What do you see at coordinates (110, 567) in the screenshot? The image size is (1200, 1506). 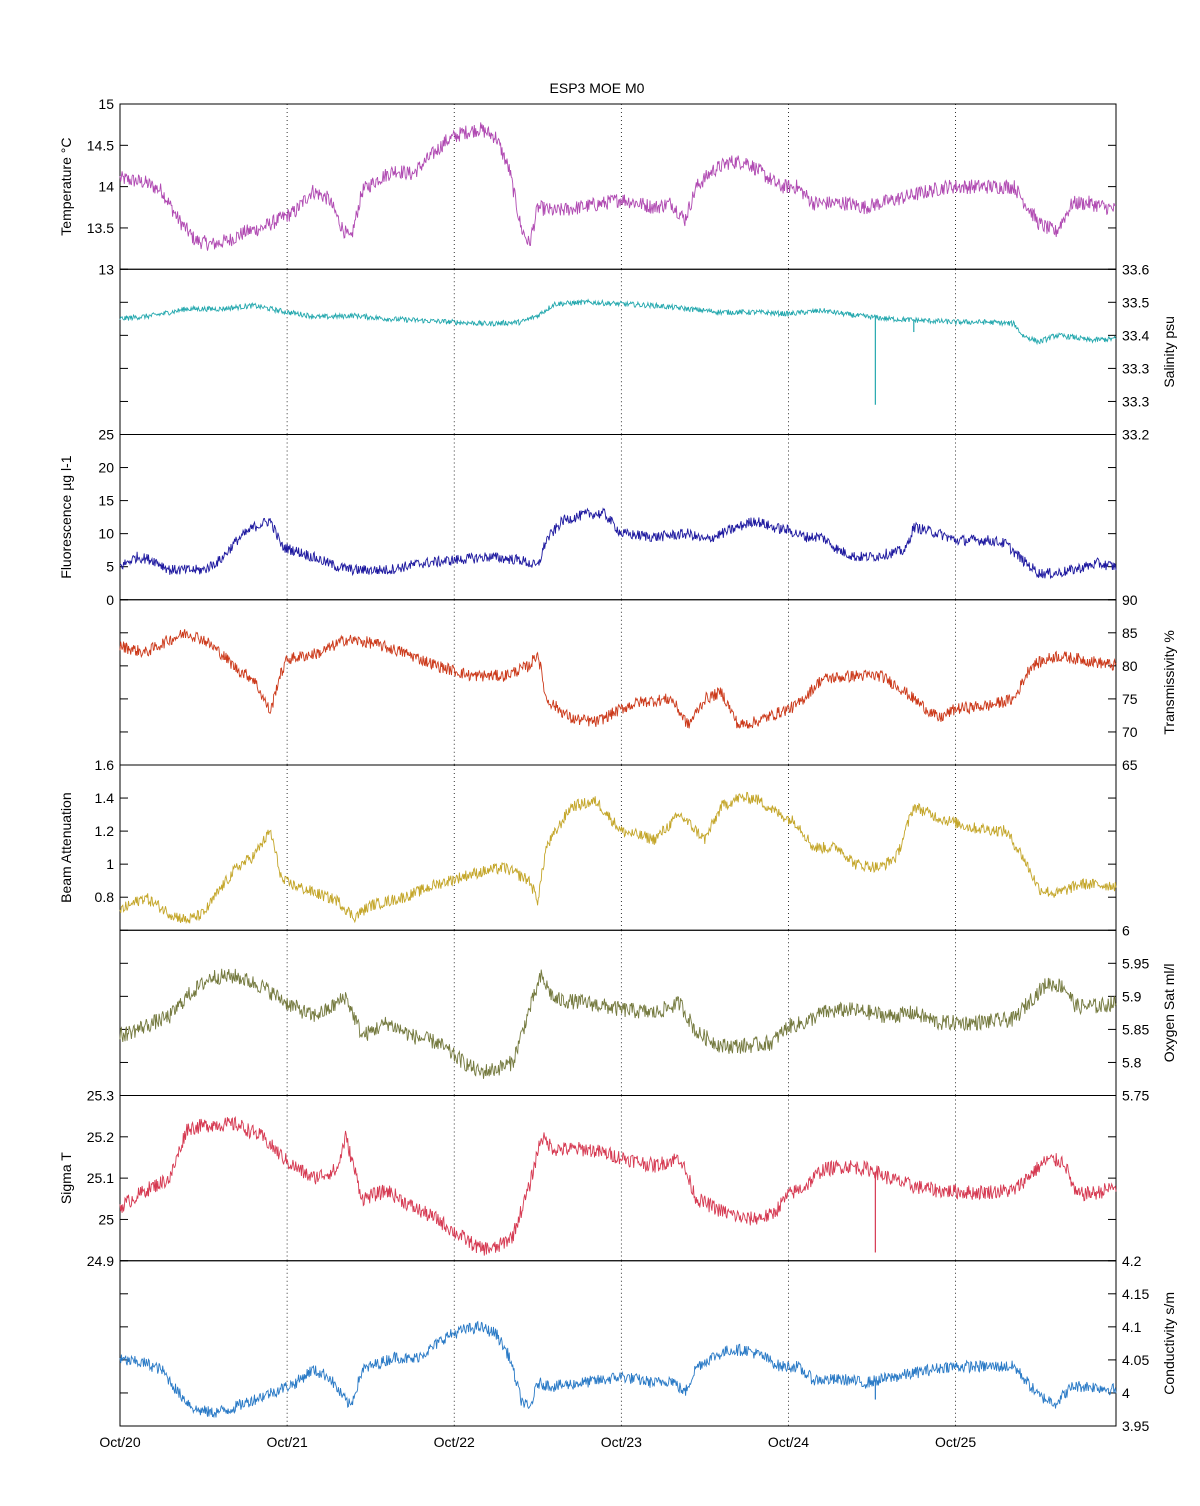 I see `fluorescence-tick-label: 5` at bounding box center [110, 567].